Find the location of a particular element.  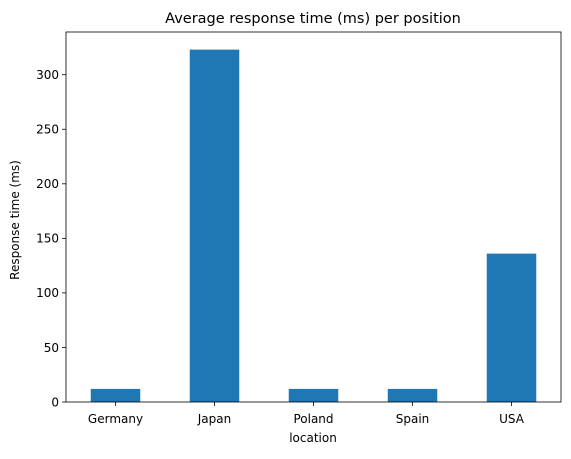

y-axis: 0 50 100 150 200 250 300 is located at coordinates (51, 238).